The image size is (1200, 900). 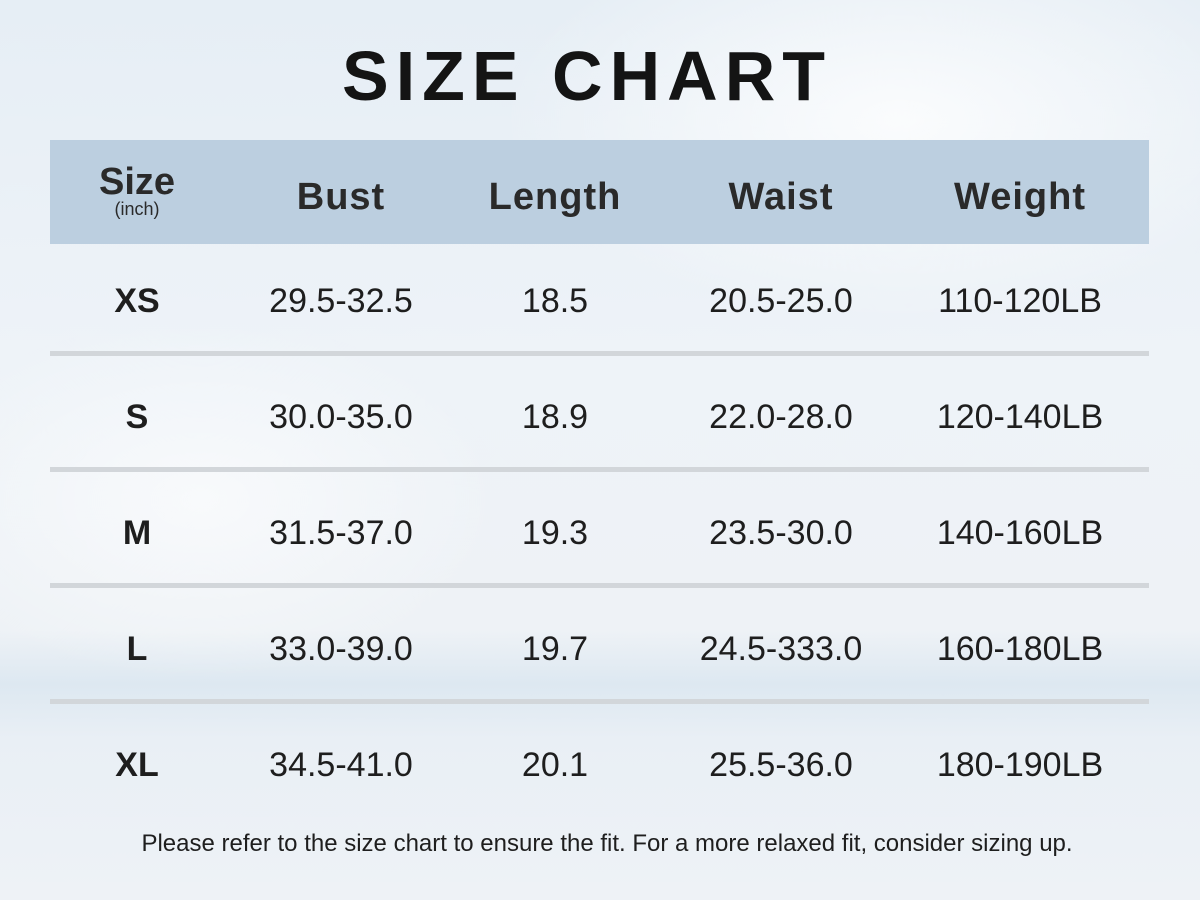 I want to click on cell-weight: 110-120LB, so click(x=1020, y=301).